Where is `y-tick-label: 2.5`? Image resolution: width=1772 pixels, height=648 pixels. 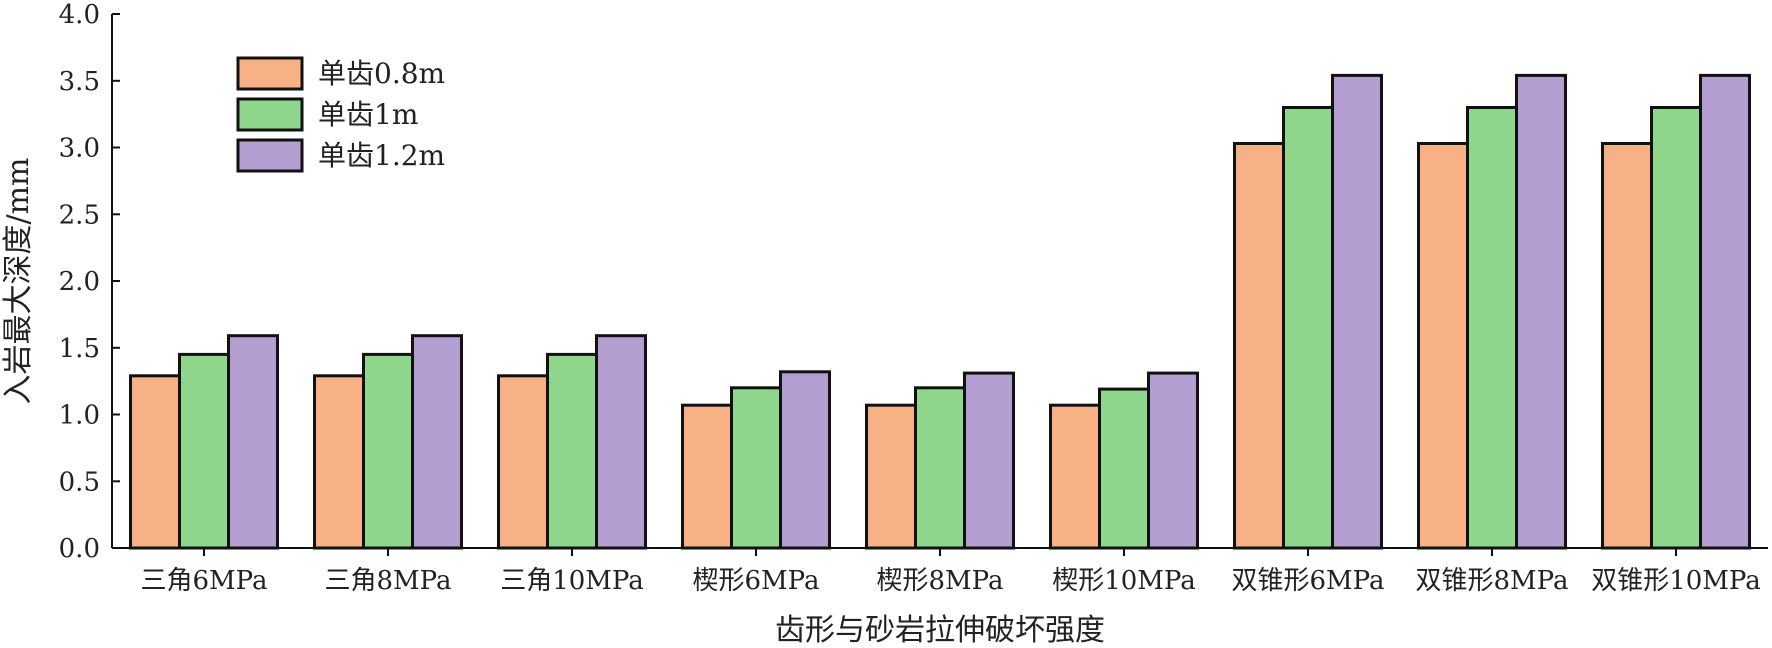
y-tick-label: 2.5 is located at coordinates (79, 215).